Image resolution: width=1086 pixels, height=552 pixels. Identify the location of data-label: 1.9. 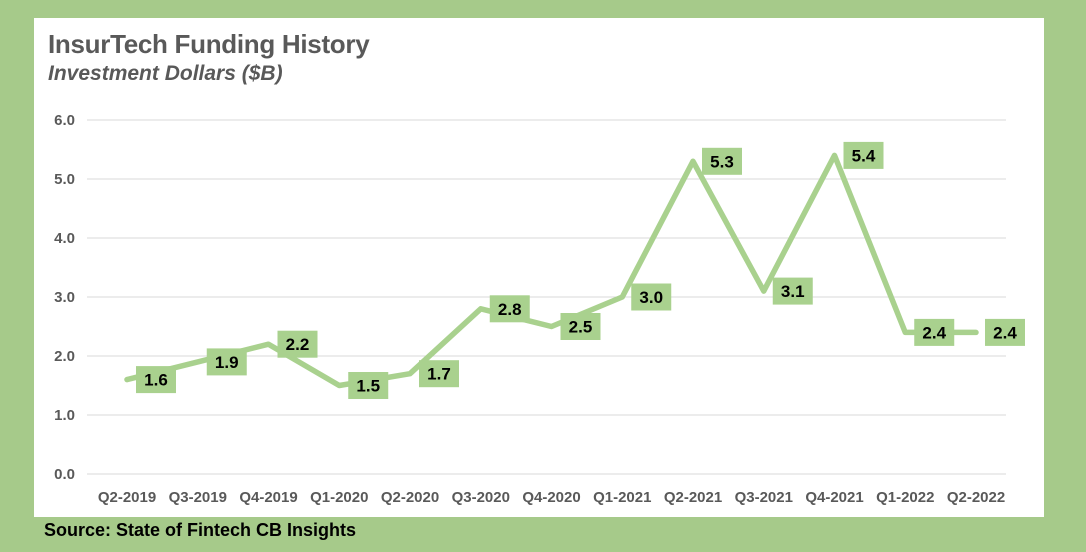
(227, 362).